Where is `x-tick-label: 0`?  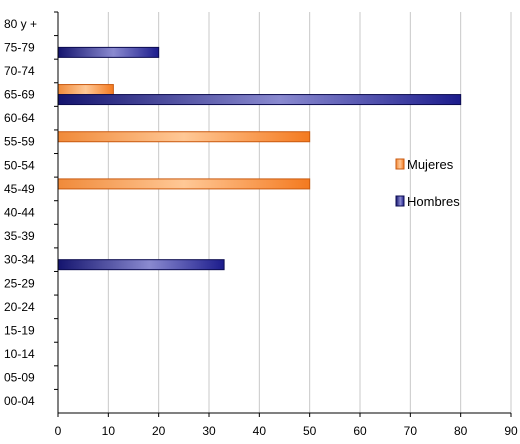
x-tick-label: 0 is located at coordinates (58, 431).